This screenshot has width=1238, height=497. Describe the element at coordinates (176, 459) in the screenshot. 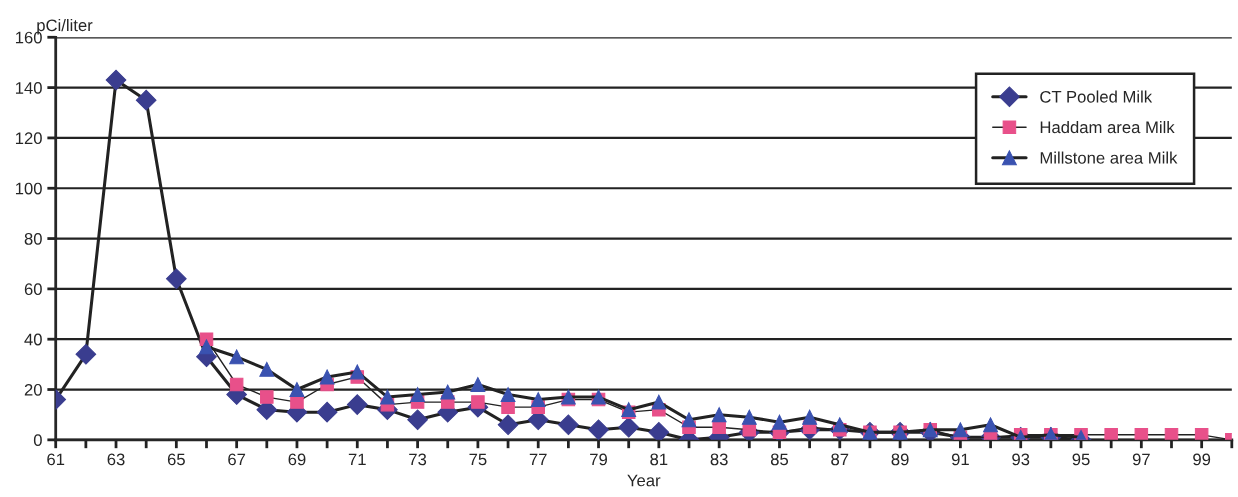

I see `x-tick-label: 65` at that location.